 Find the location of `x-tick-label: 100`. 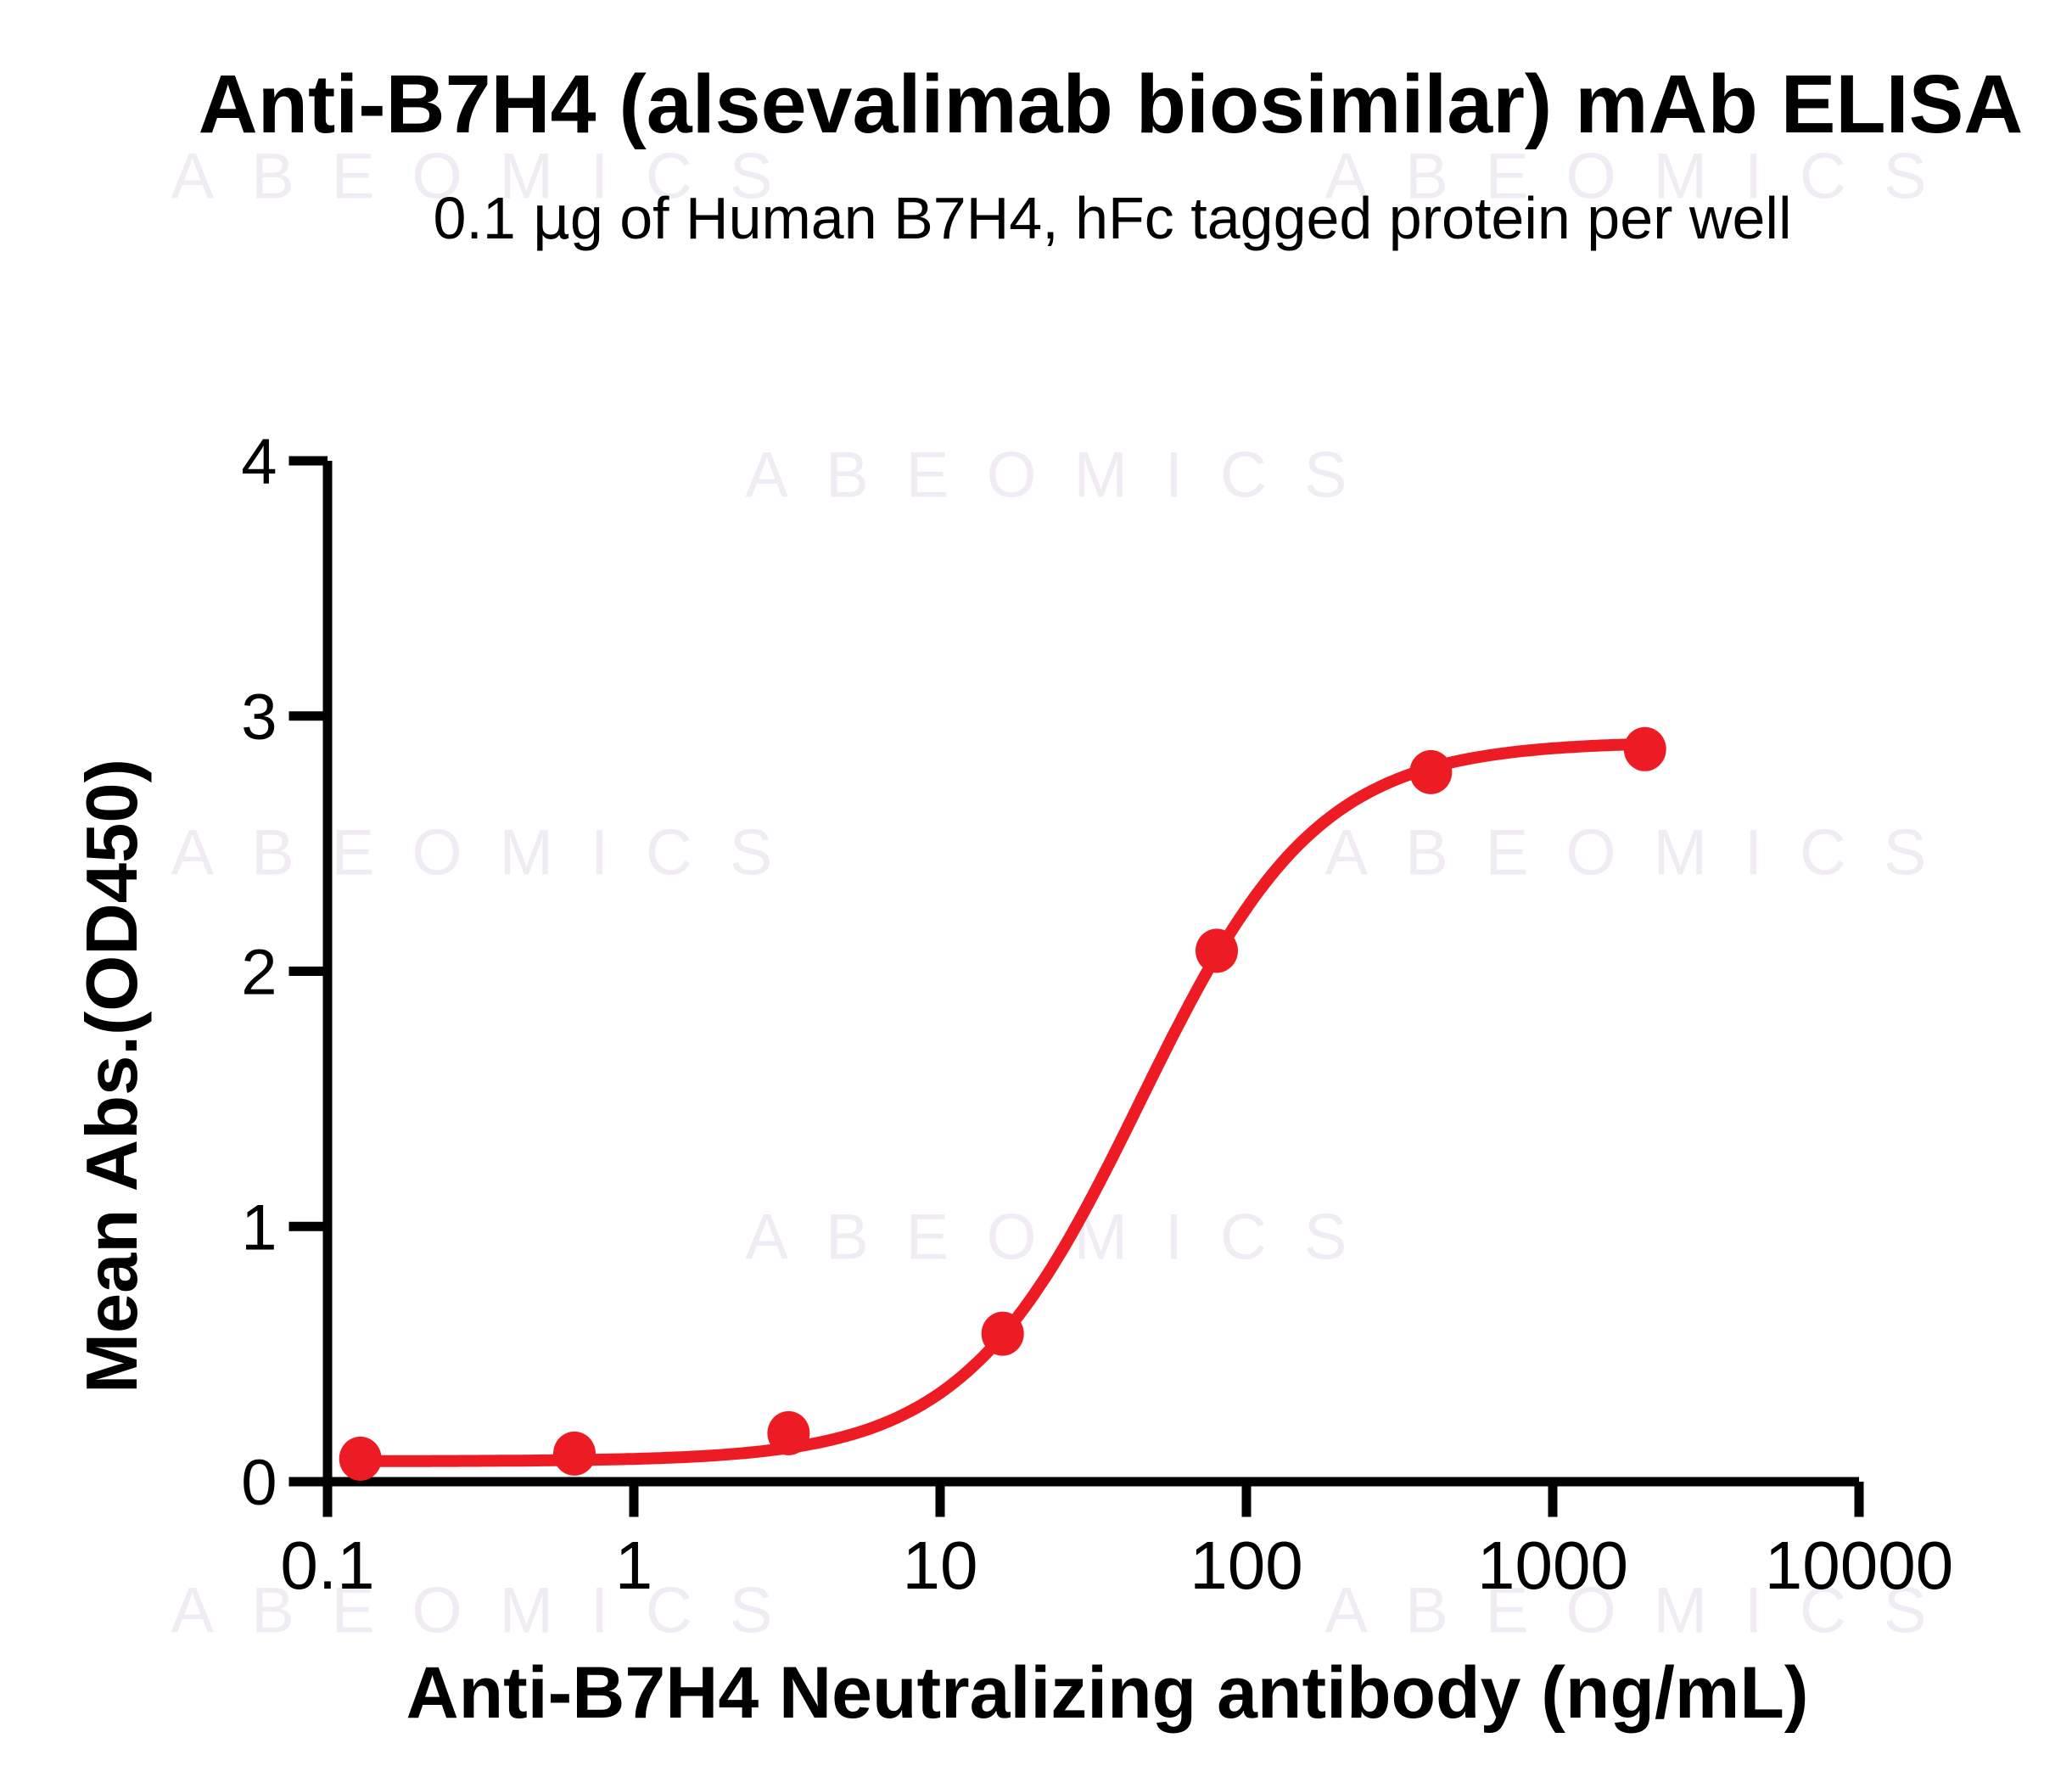

x-tick-label: 100 is located at coordinates (1246, 1565).